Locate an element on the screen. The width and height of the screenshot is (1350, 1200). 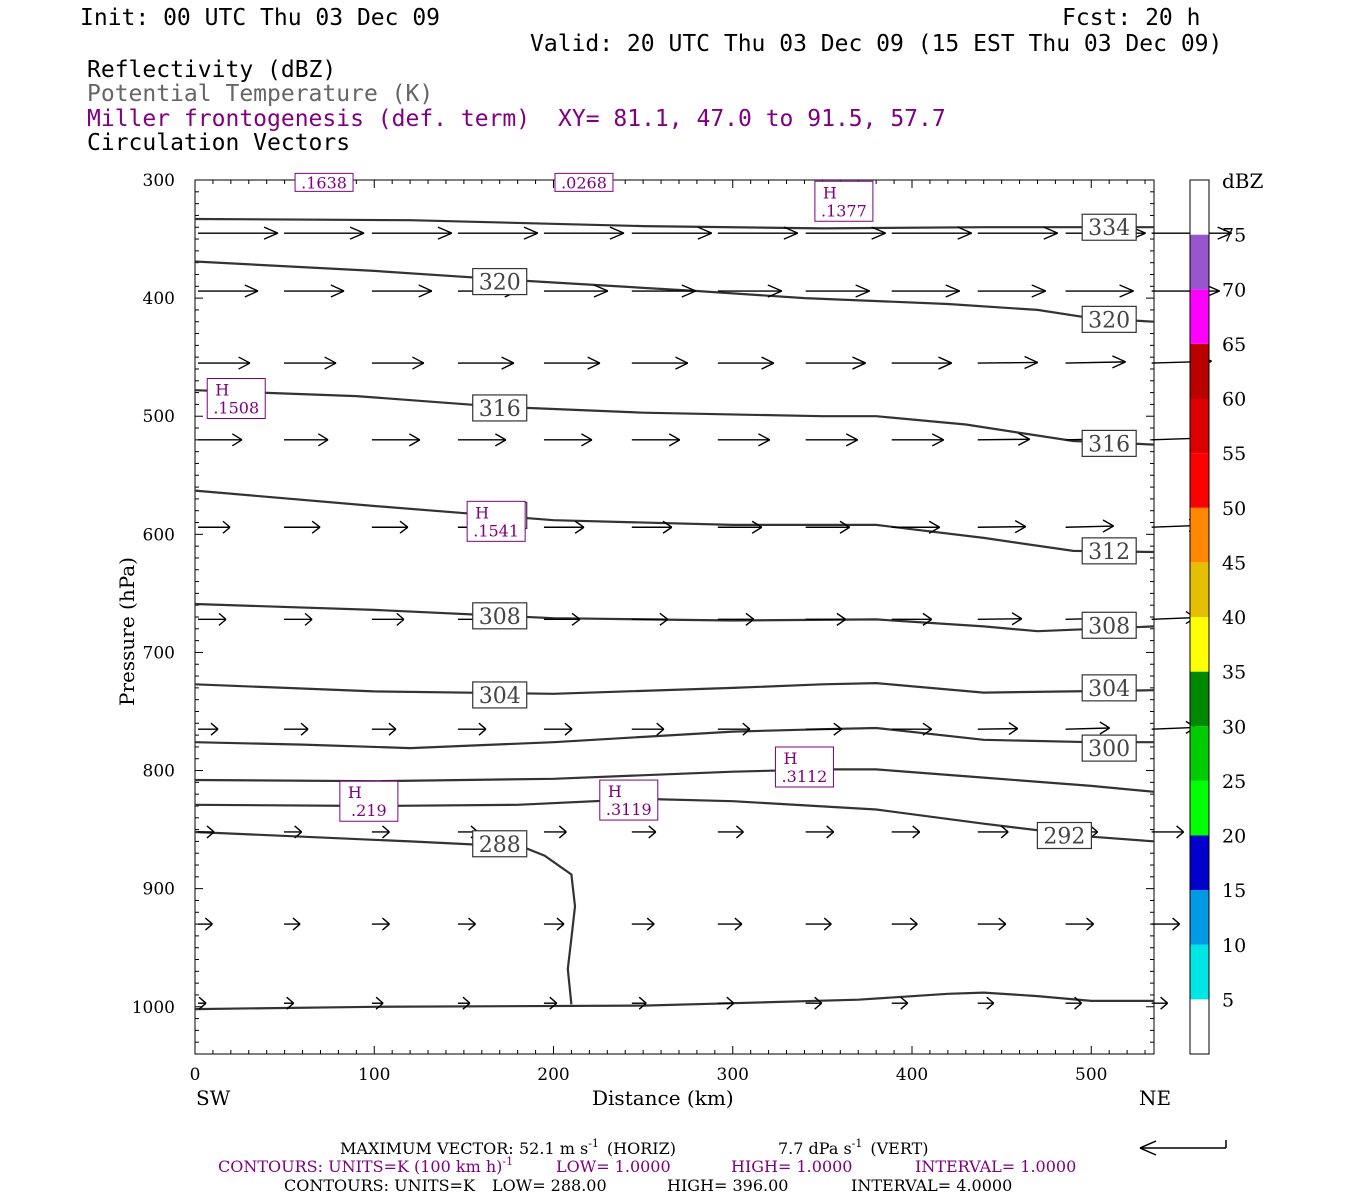
colorbar-level-label: 35 is located at coordinates (1234, 673).